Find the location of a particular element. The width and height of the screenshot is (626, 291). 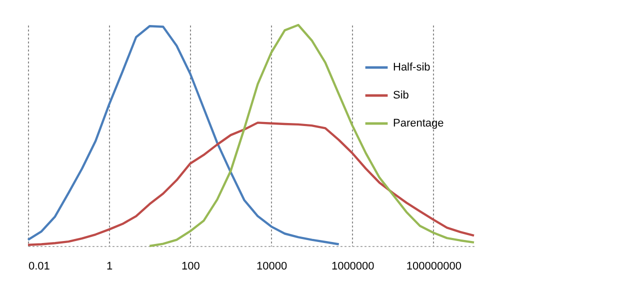

legend-label: Sib is located at coordinates (401, 96).